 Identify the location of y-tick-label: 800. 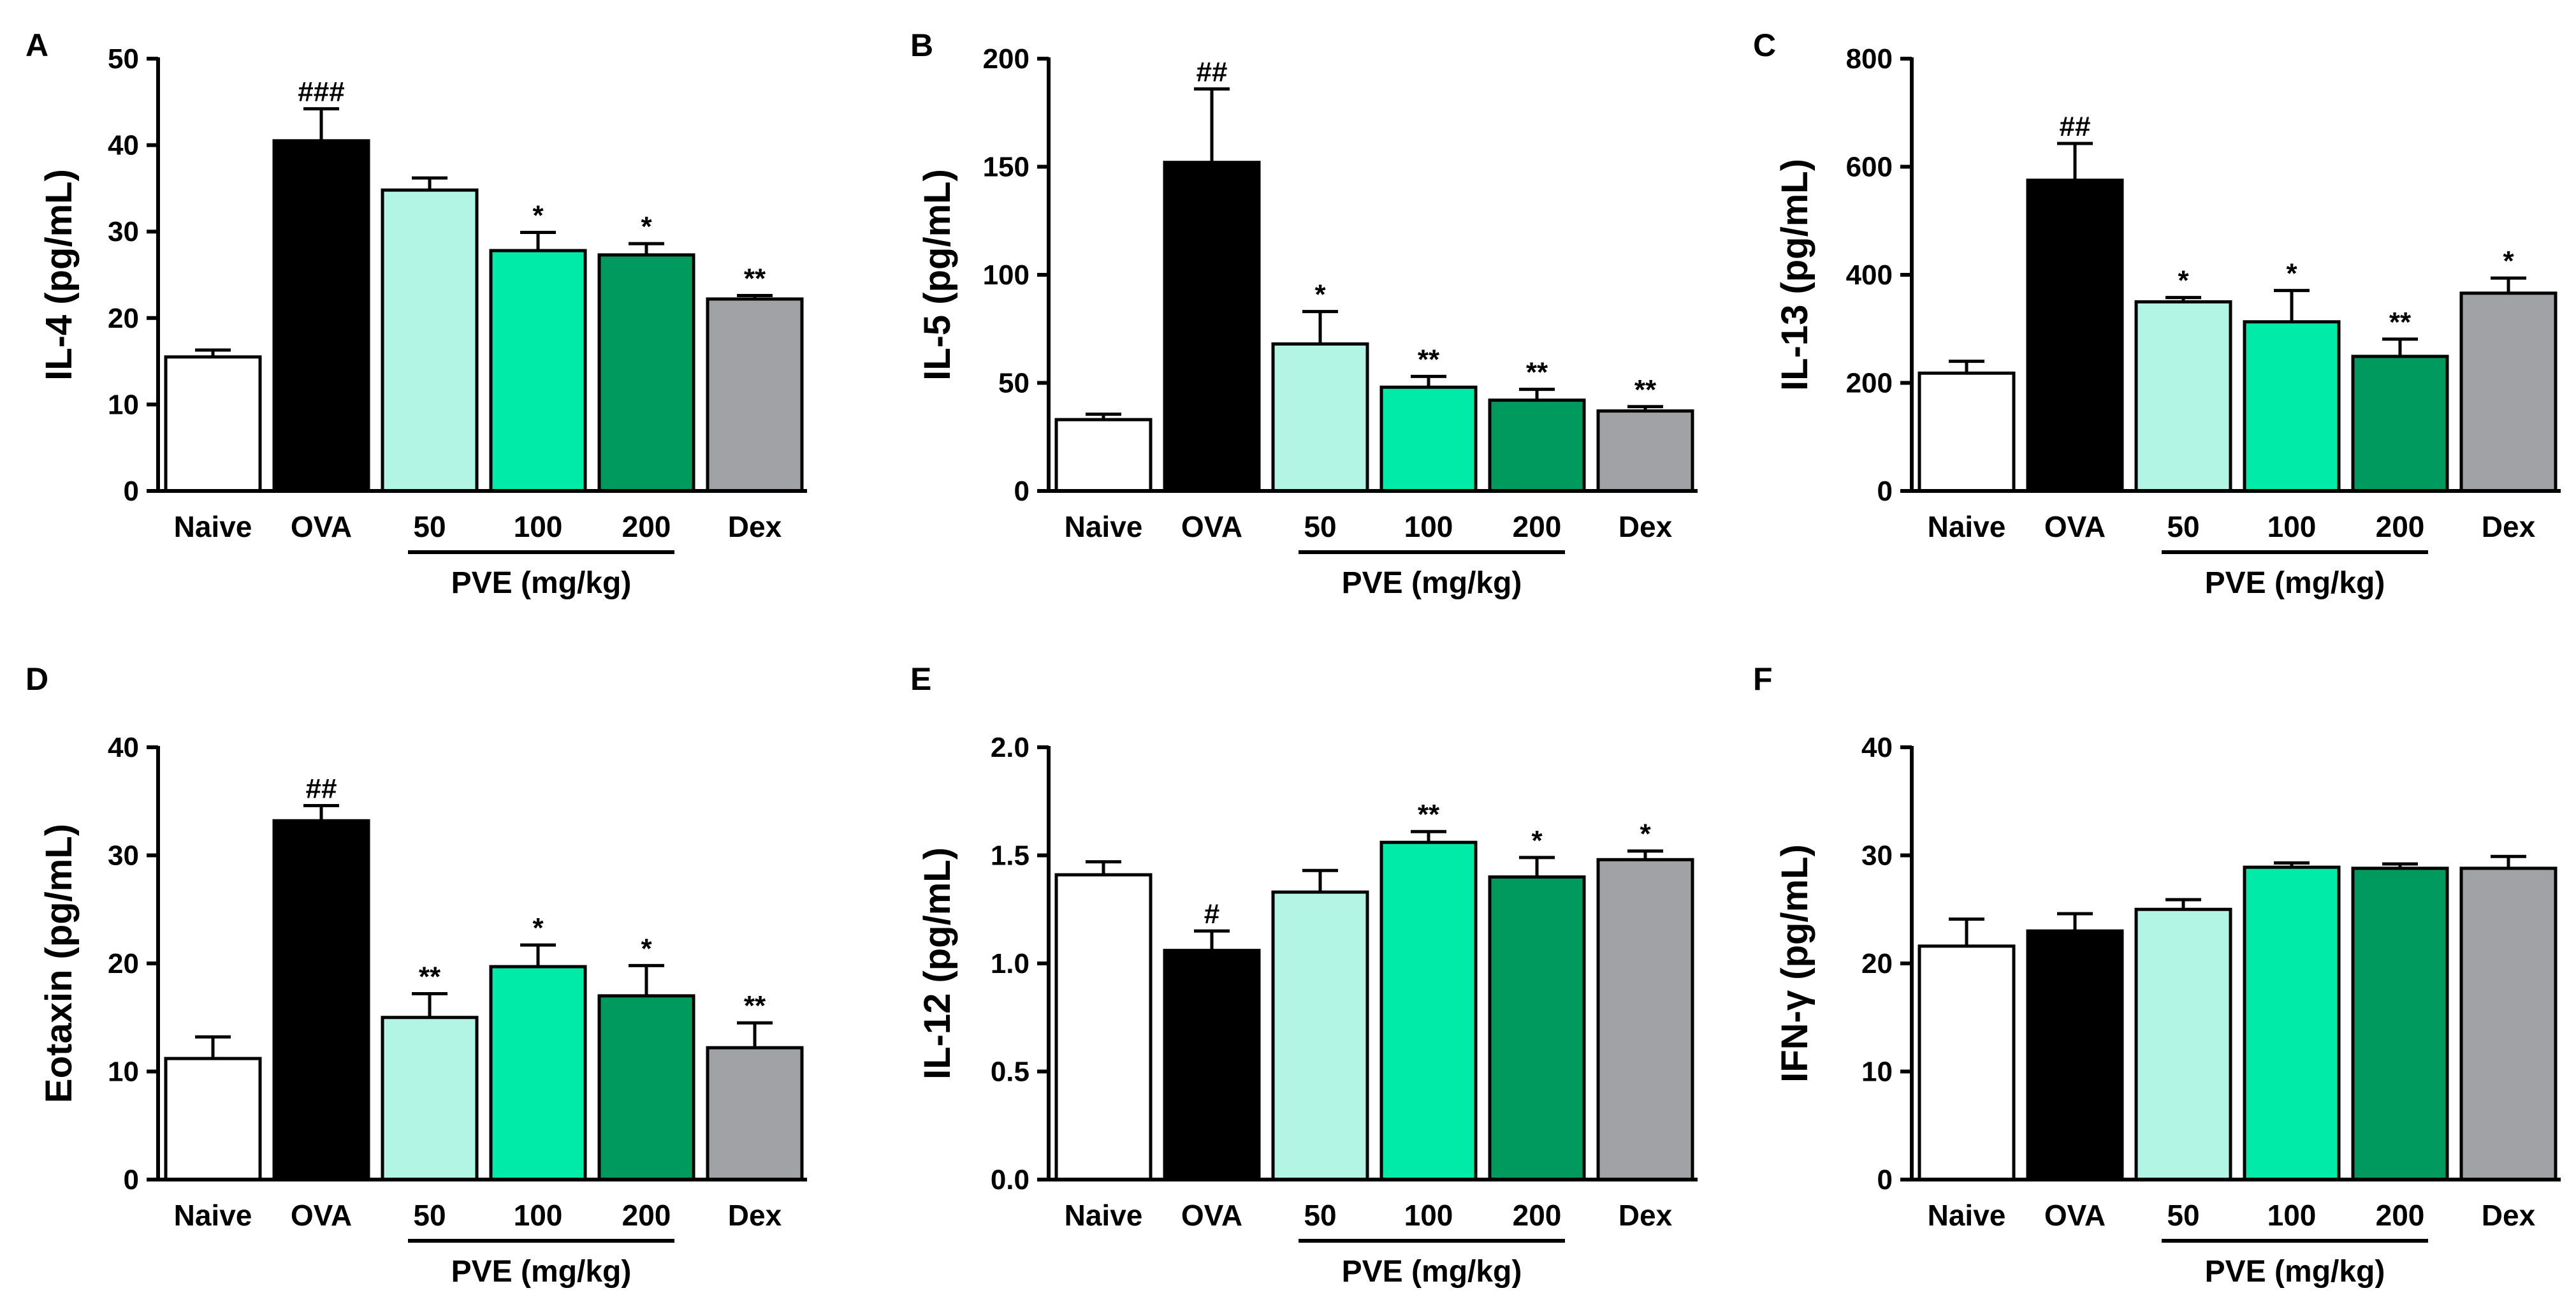
(1869, 59).